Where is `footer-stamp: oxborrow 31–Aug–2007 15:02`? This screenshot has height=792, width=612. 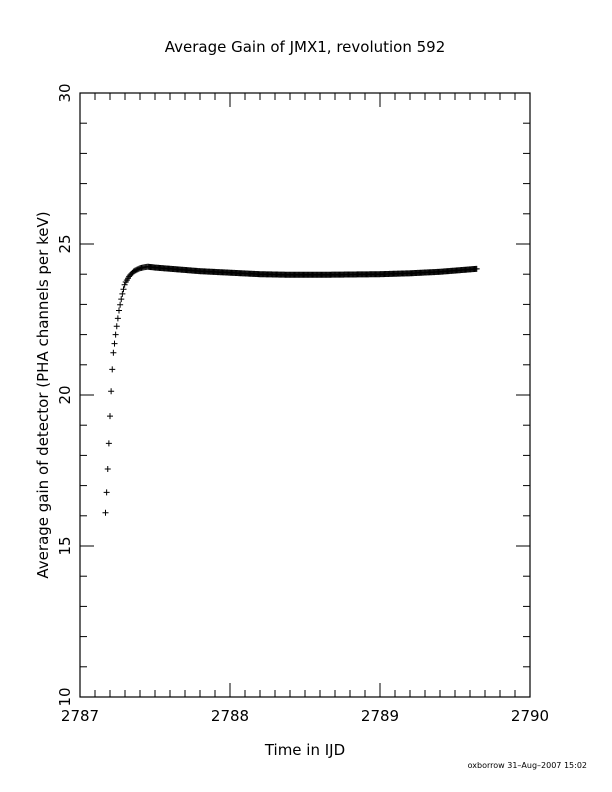
footer-stamp: oxborrow 31–Aug–2007 15:02 is located at coordinates (527, 765).